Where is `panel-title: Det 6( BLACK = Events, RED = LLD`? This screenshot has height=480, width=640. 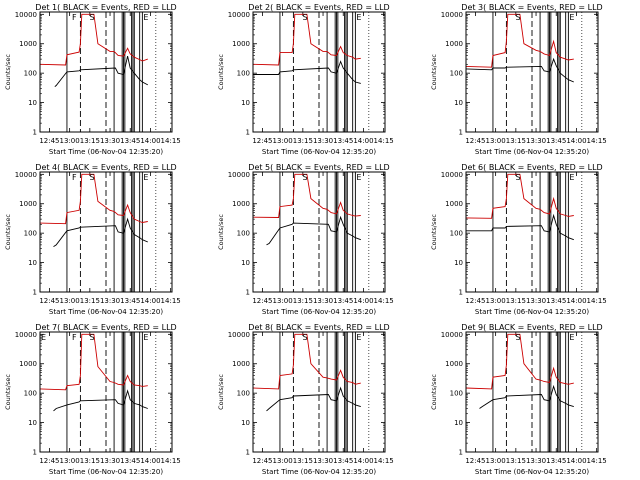
panel-title: Det 6( BLACK = Events, RED = LLD is located at coordinates (531, 167).